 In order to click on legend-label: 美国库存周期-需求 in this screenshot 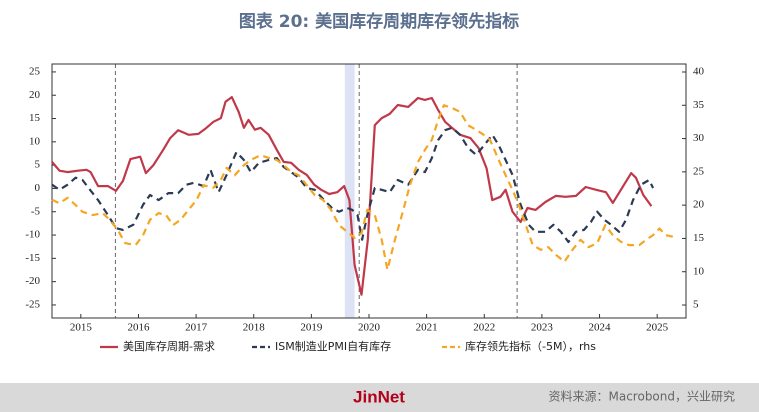, I will do `click(169, 346)`.